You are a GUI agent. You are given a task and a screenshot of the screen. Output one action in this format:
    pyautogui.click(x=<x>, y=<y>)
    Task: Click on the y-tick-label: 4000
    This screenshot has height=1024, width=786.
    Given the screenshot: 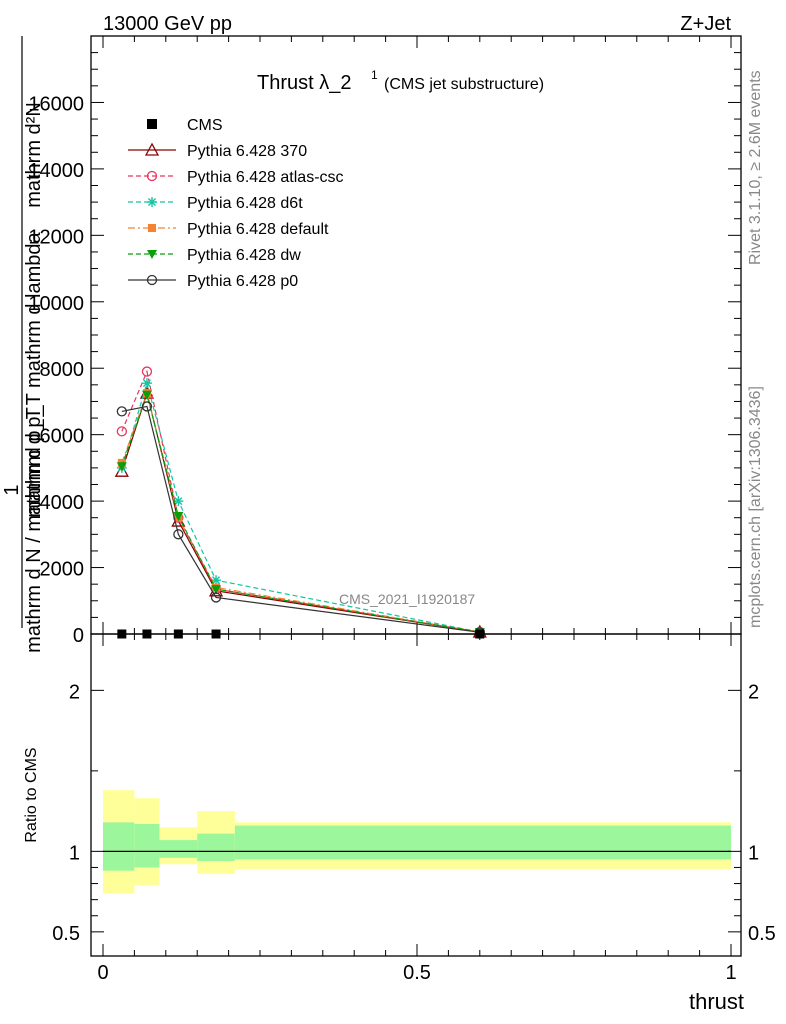 What is the action you would take?
    pyautogui.click(x=62, y=503)
    